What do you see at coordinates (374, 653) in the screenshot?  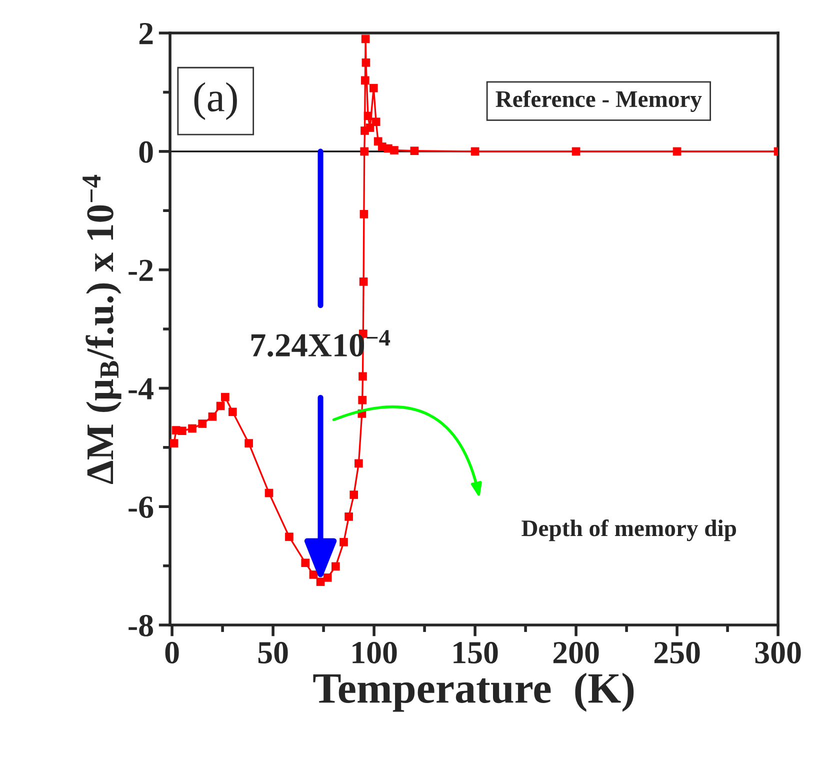 I see `x-tick-label: 100` at bounding box center [374, 653].